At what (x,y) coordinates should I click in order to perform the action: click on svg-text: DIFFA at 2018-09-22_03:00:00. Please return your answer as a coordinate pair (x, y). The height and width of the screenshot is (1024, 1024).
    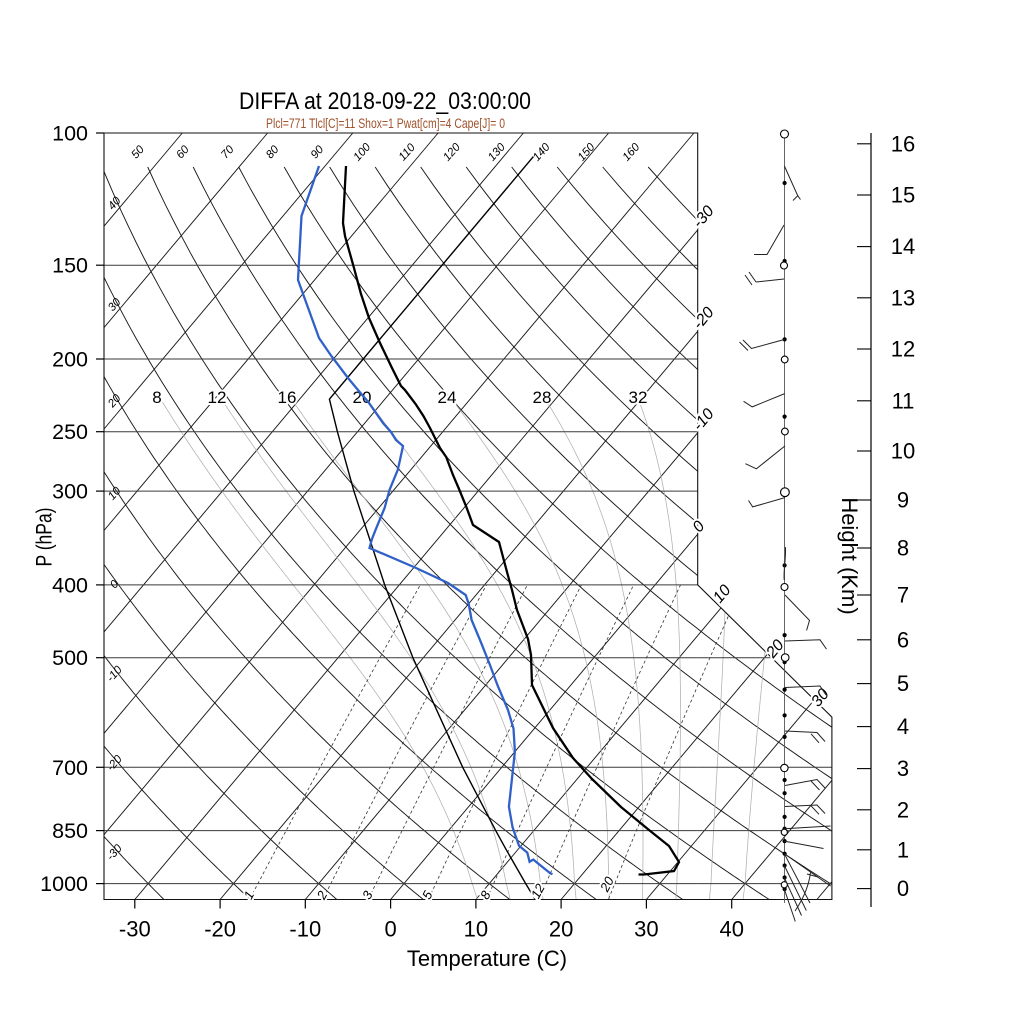
    Looking at the image, I should click on (385, 101).